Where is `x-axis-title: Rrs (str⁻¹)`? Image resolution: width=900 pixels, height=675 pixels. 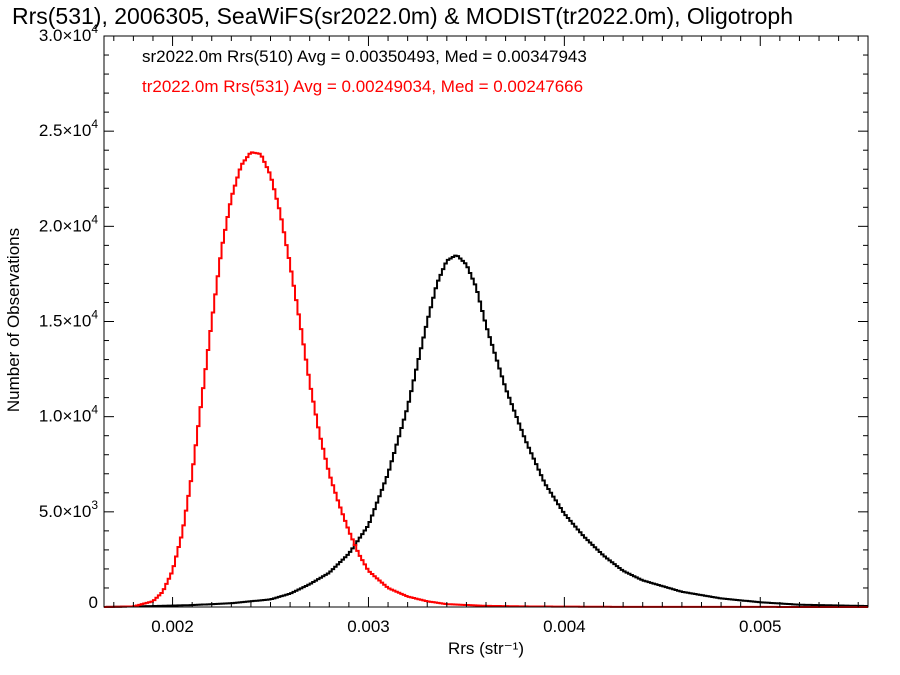 x-axis-title: Rrs (str⁻¹) is located at coordinates (486, 648).